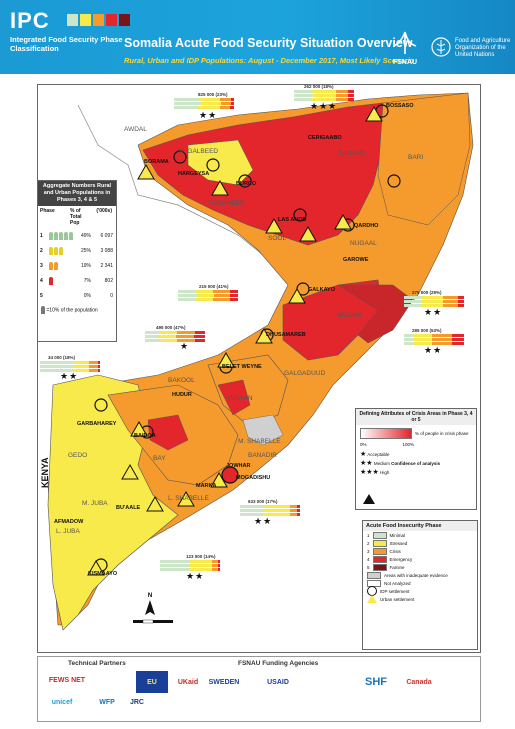 Image resolution: width=515 pixels, height=729 pixels. Describe the element at coordinates (263, 521) in the screenshot. I see `callout-stars-8: ★★` at that location.